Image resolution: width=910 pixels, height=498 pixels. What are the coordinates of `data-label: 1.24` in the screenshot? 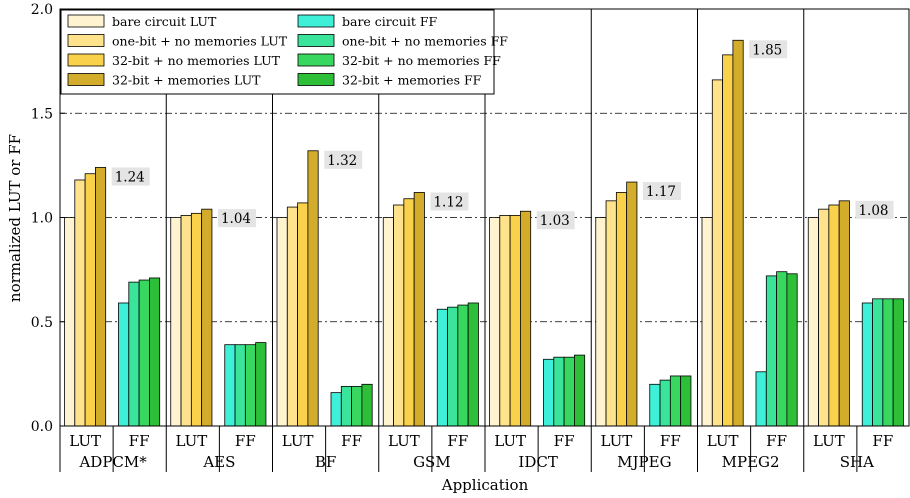 It's located at (130, 177).